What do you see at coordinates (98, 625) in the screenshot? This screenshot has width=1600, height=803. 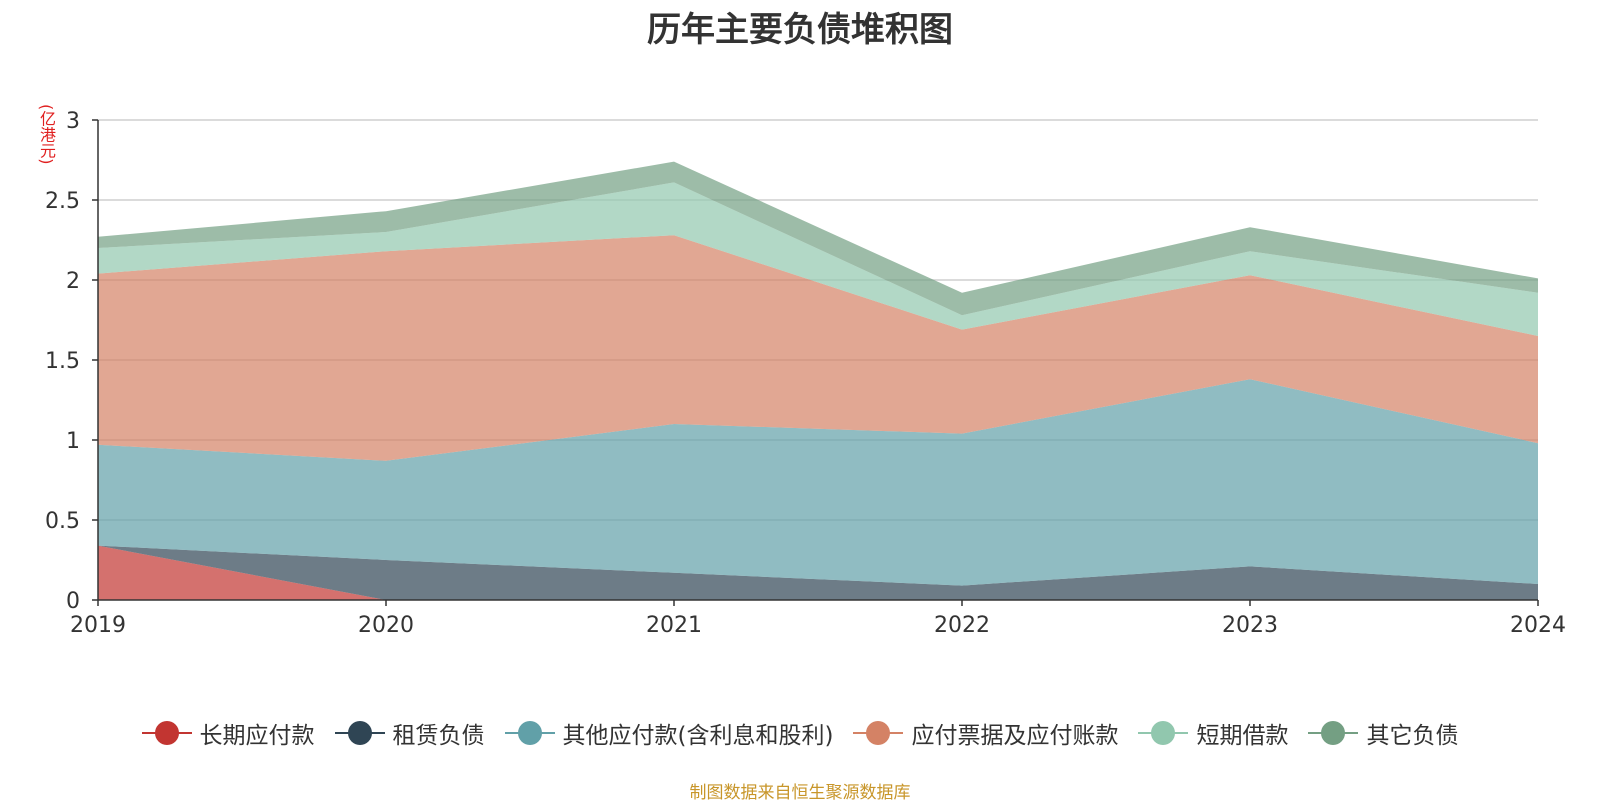 I see `x-tick-label: 2019` at bounding box center [98, 625].